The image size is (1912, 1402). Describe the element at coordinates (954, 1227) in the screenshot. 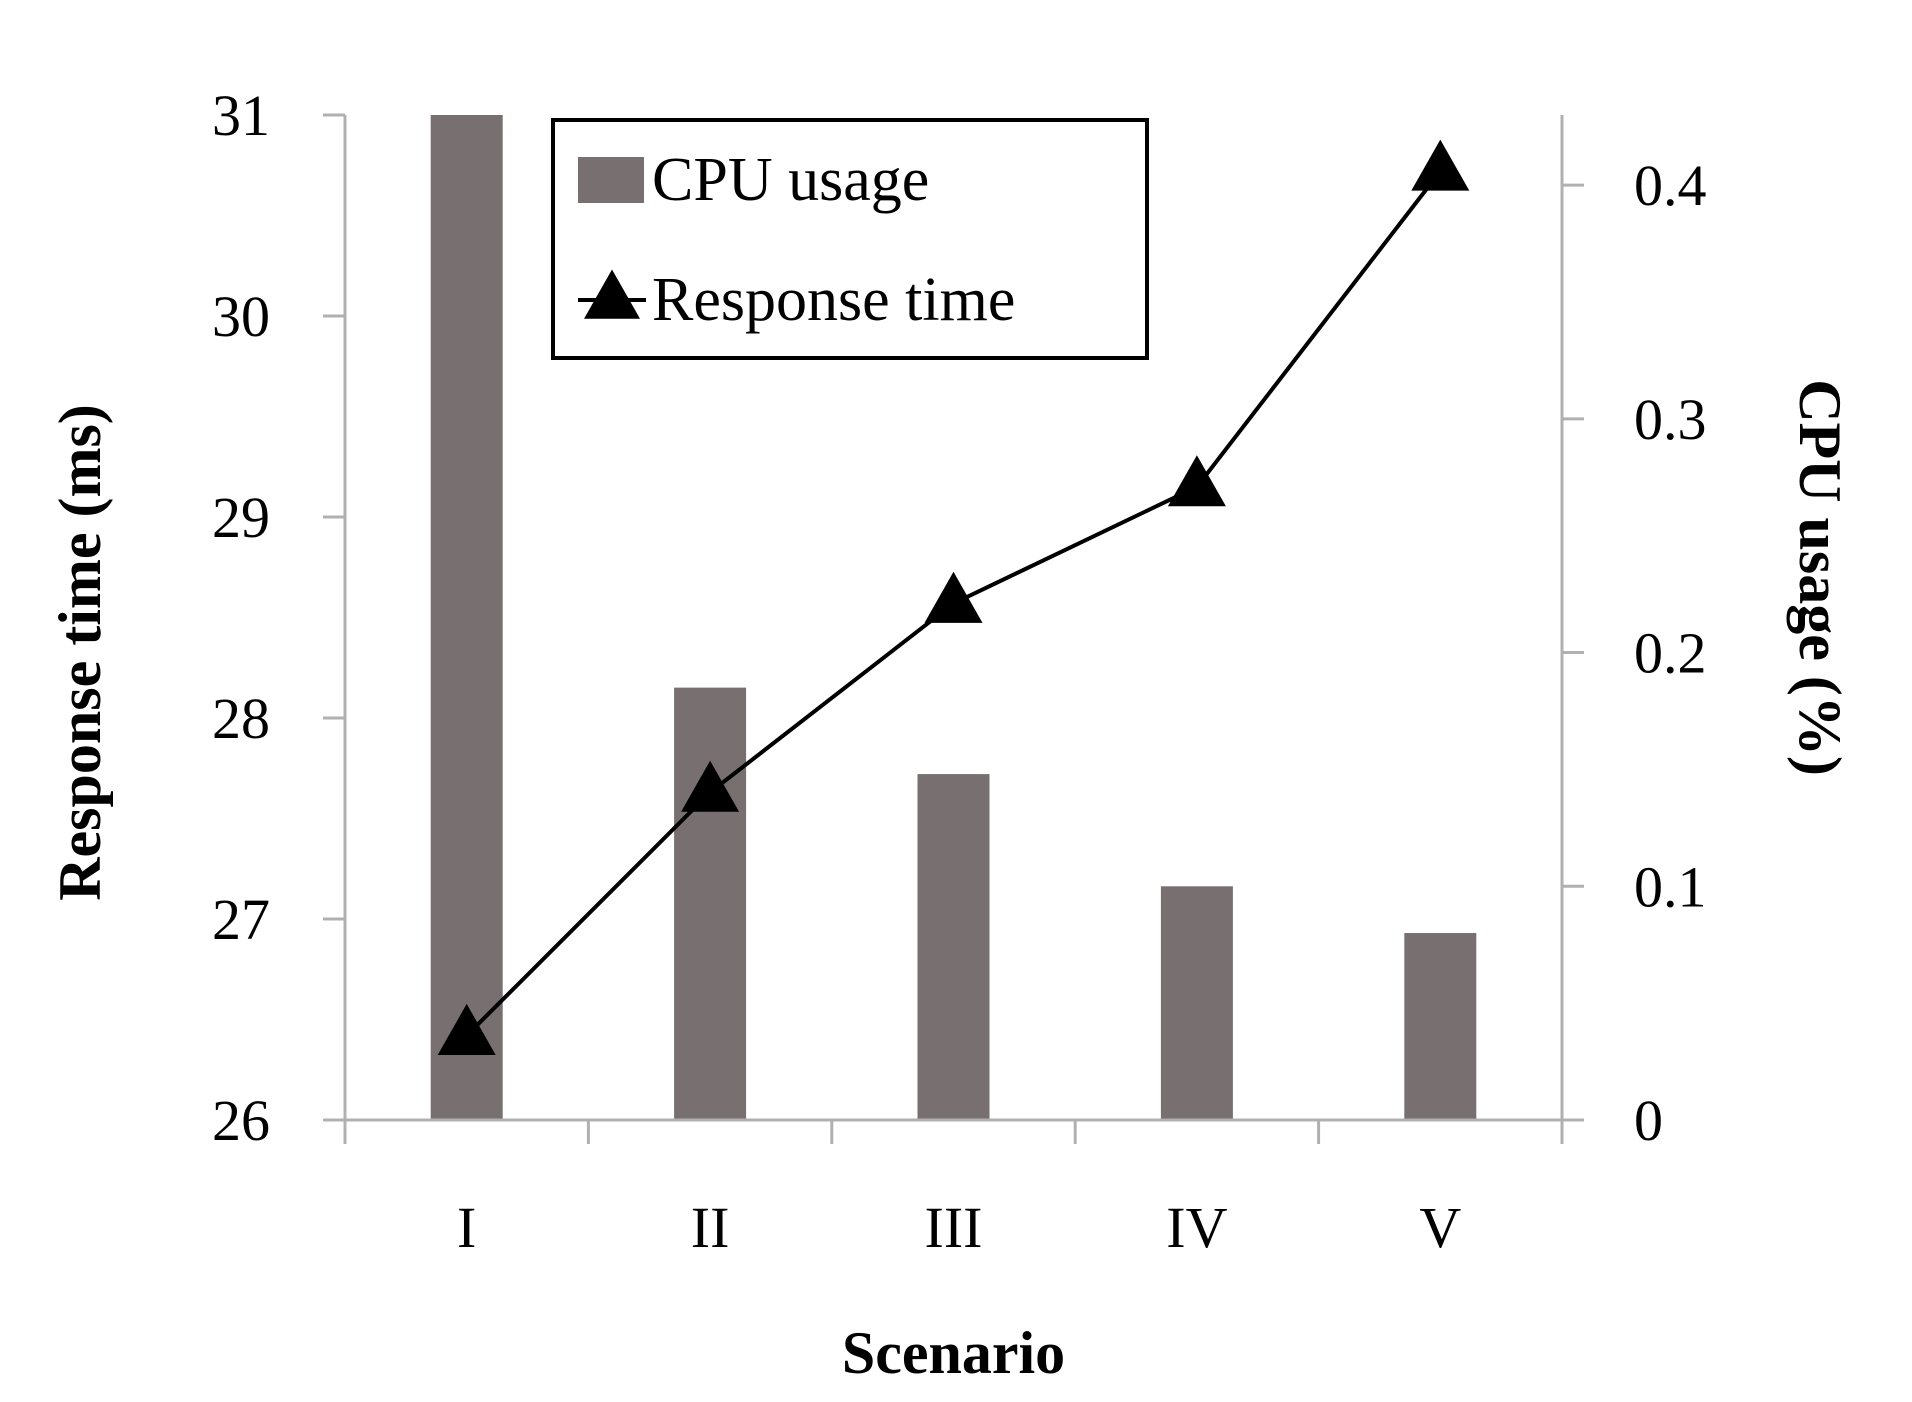

I see `x-tick-label-iii: III` at that location.